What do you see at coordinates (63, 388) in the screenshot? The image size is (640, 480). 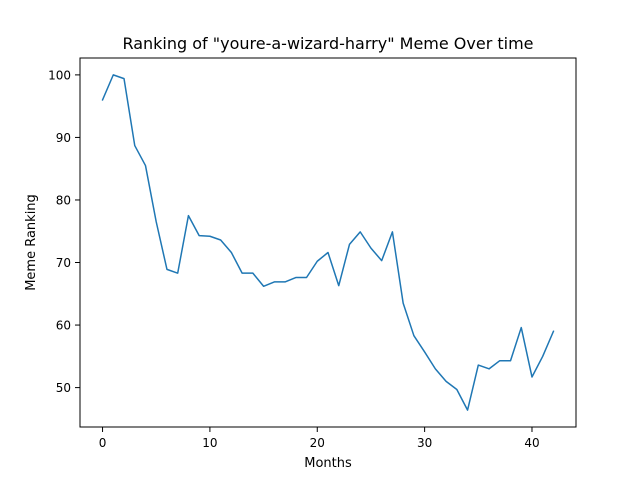 I see `y-tick-label-50: 50` at bounding box center [63, 388].